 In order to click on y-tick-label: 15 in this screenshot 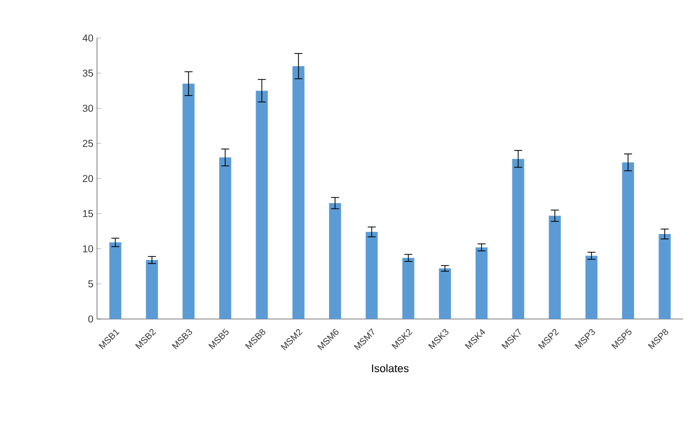, I will do `click(88, 214)`.